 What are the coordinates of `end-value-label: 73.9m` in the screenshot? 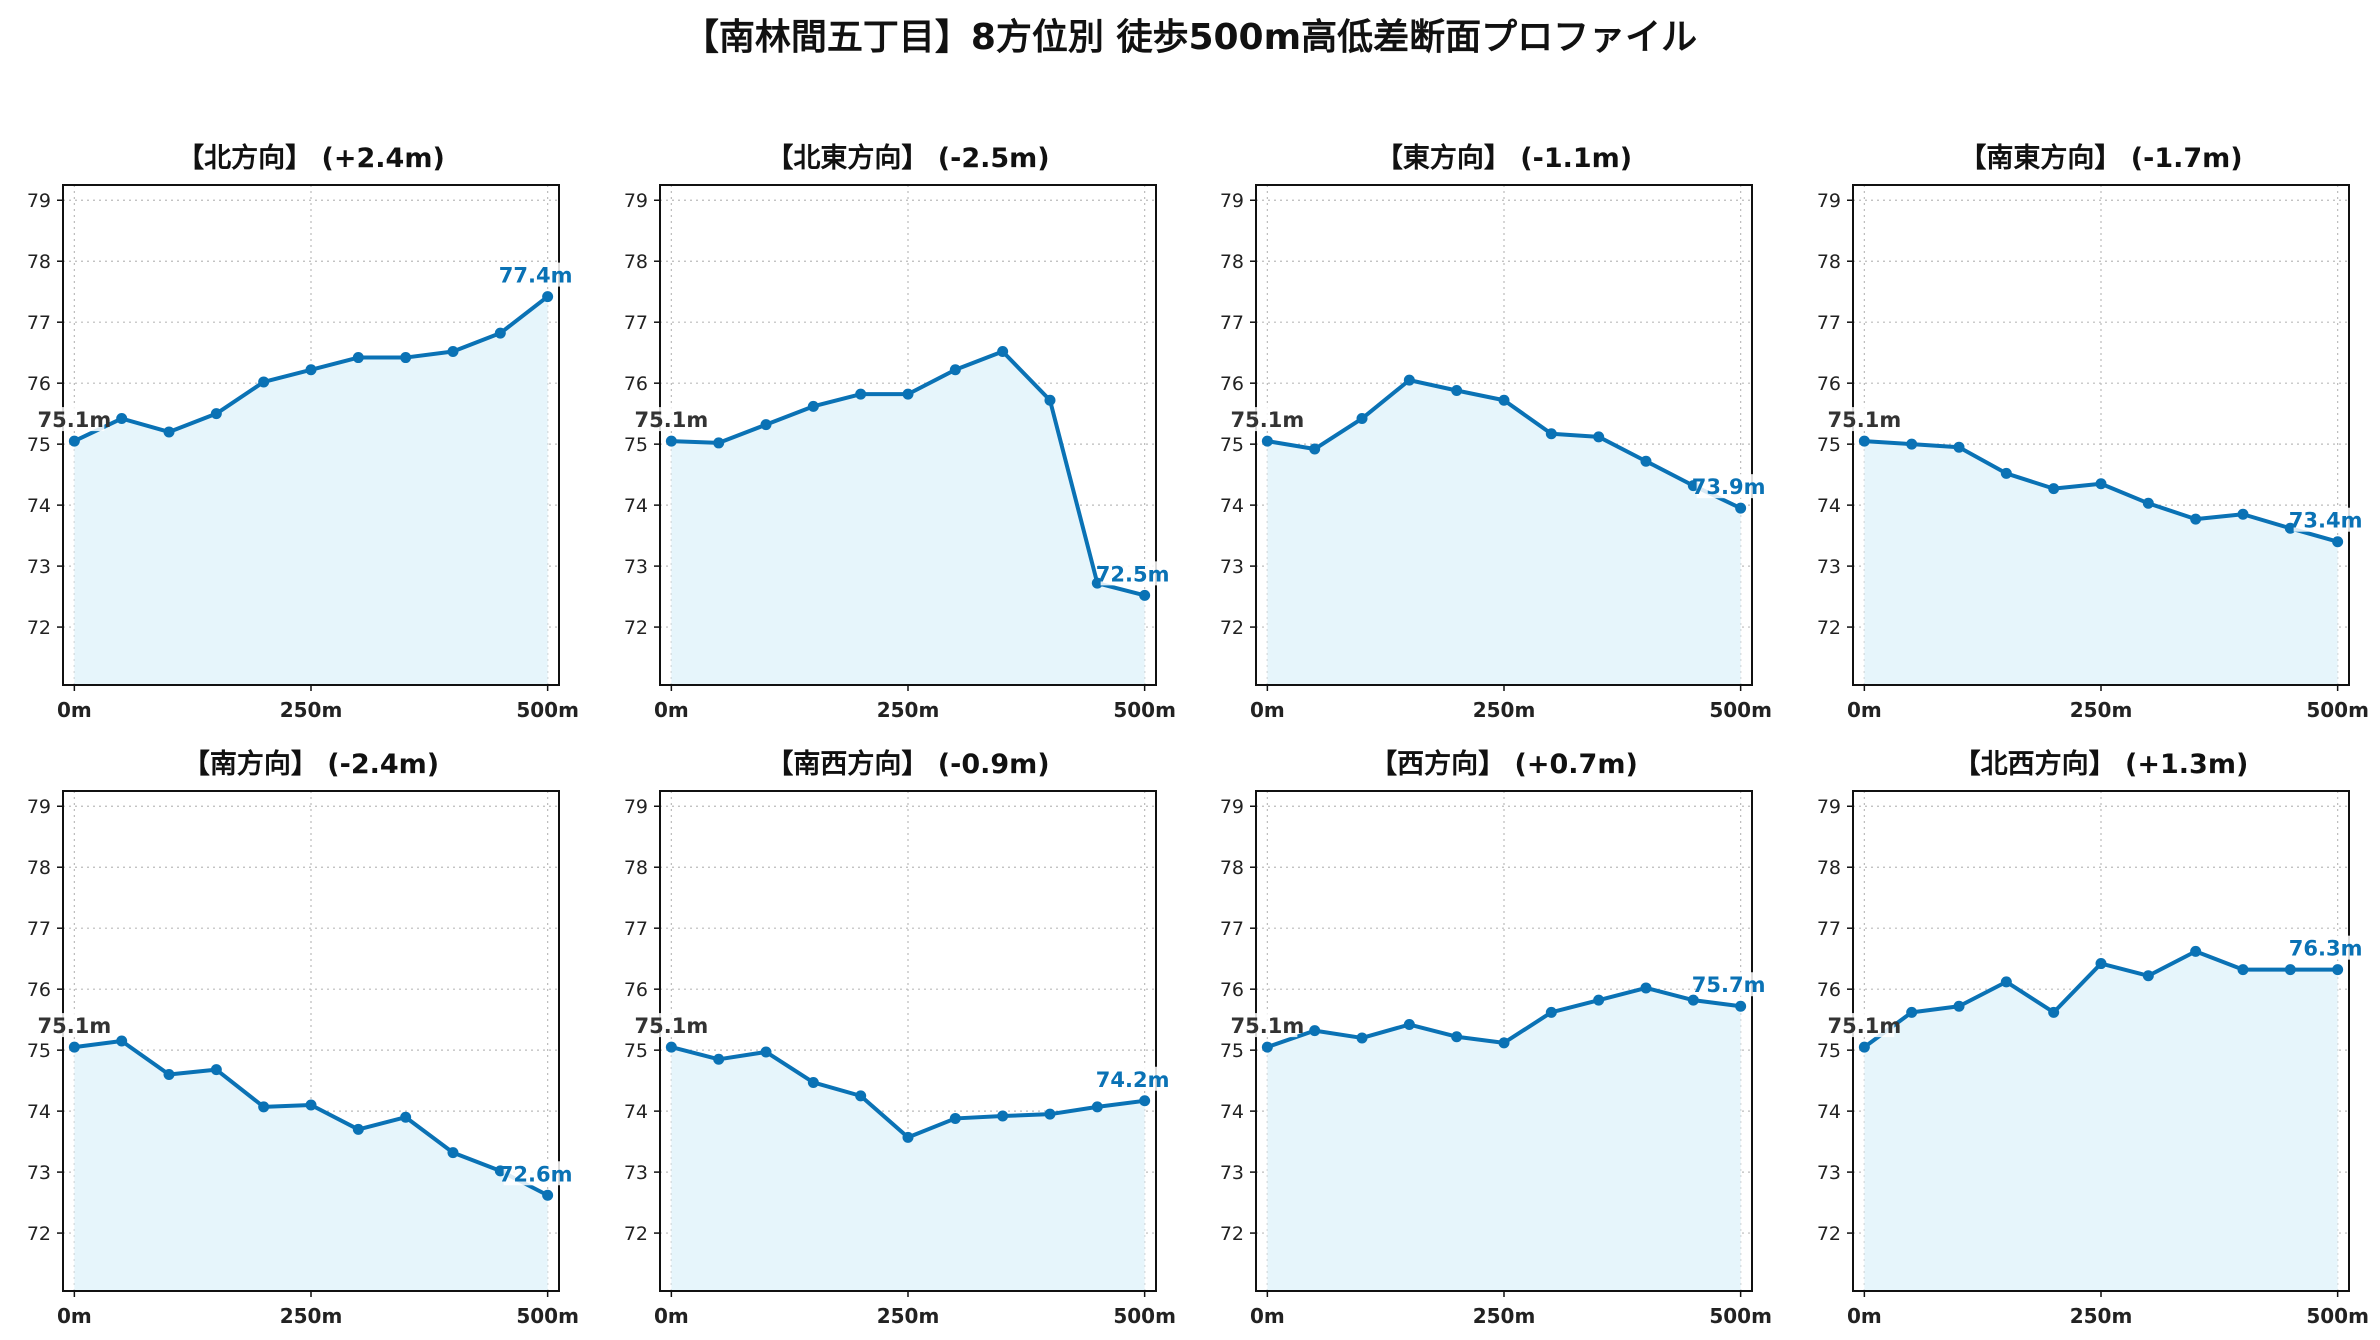 It's located at (1729, 487).